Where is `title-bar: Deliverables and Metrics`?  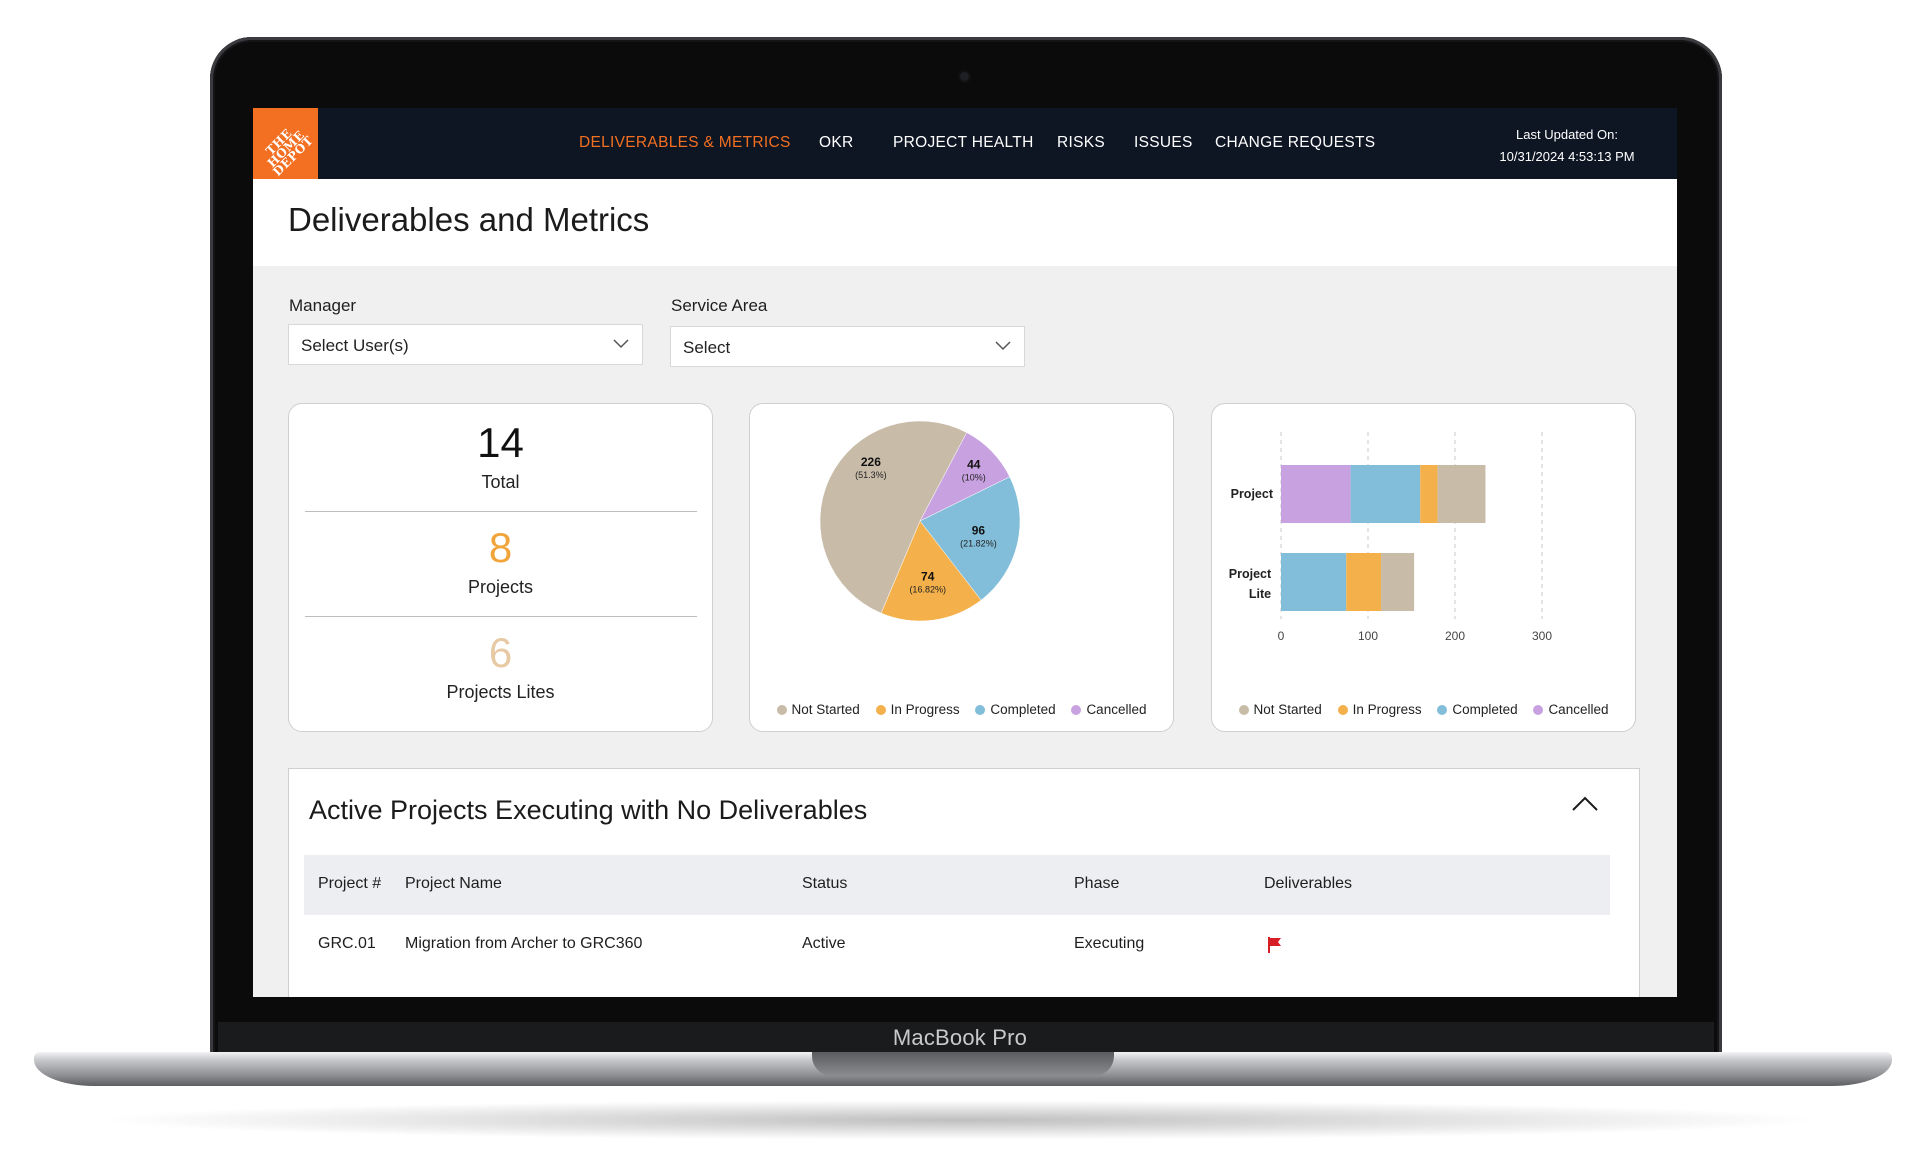 title-bar: Deliverables and Metrics is located at coordinates (965, 222).